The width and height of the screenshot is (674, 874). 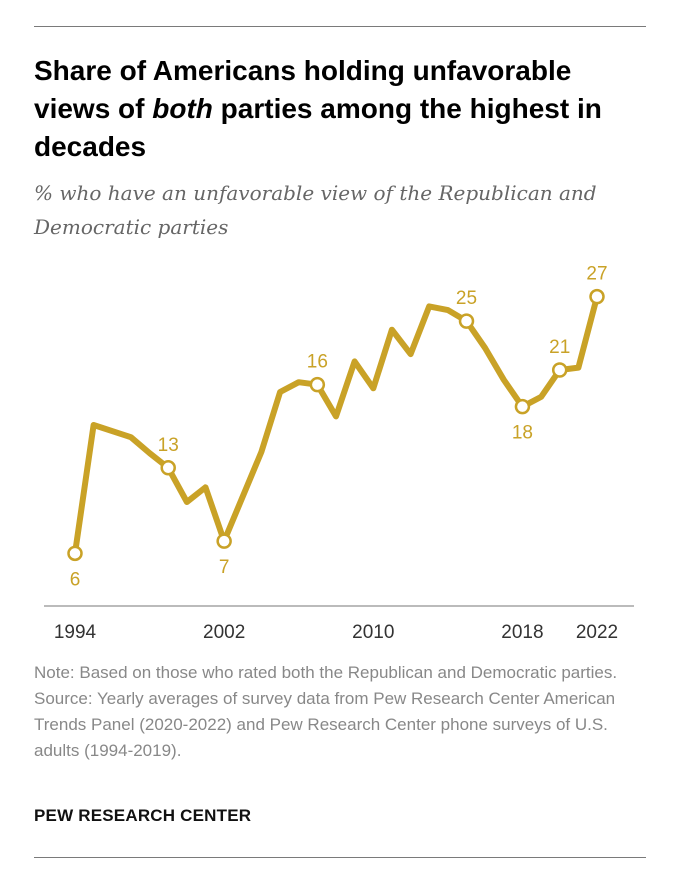 What do you see at coordinates (373, 632) in the screenshot?
I see `x-tick-label: 2010` at bounding box center [373, 632].